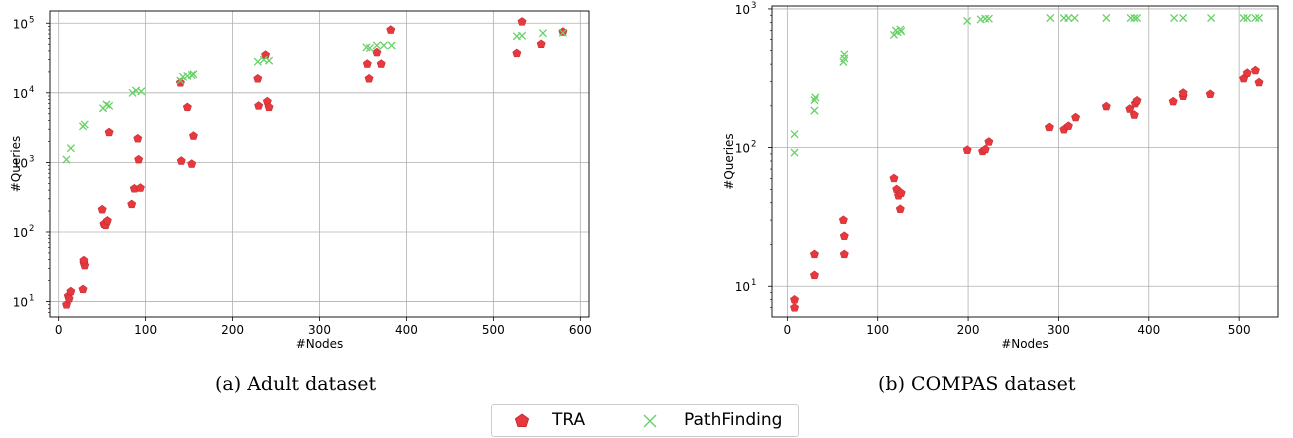 This screenshot has height=438, width=1293. What do you see at coordinates (296, 384) in the screenshot?
I see `caption-adult: (a) Adult dataset` at bounding box center [296, 384].